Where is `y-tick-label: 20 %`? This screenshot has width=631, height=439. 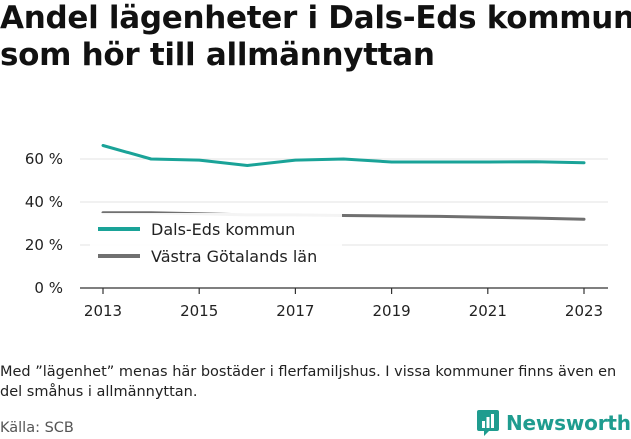 y-tick-label: 20 % is located at coordinates (44, 245).